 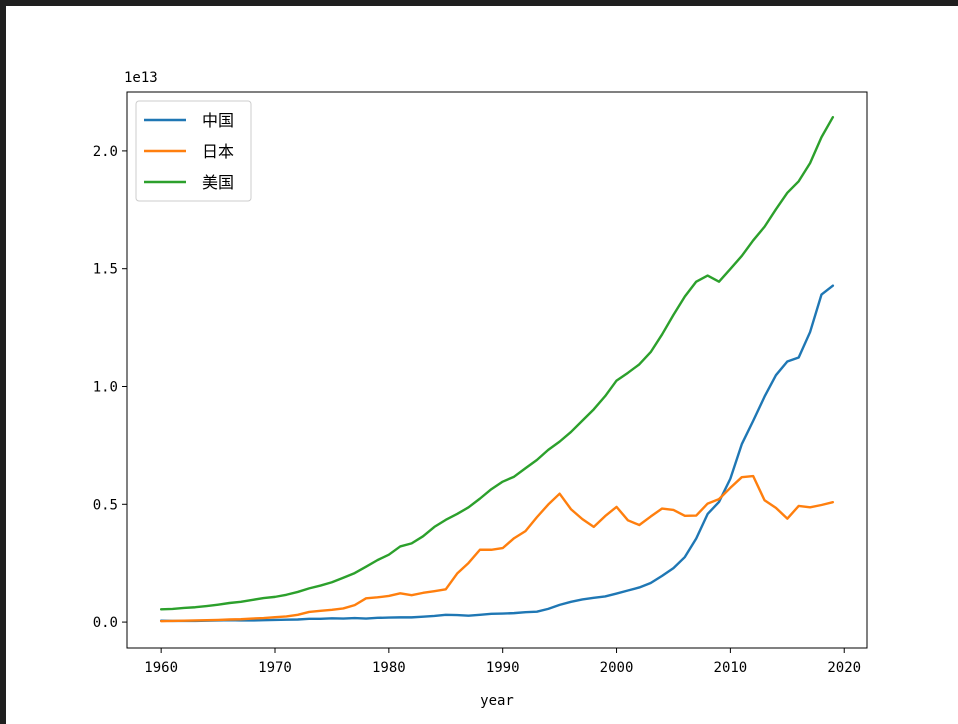 What do you see at coordinates (844, 668) in the screenshot?
I see `x-tick-label: 2020` at bounding box center [844, 668].